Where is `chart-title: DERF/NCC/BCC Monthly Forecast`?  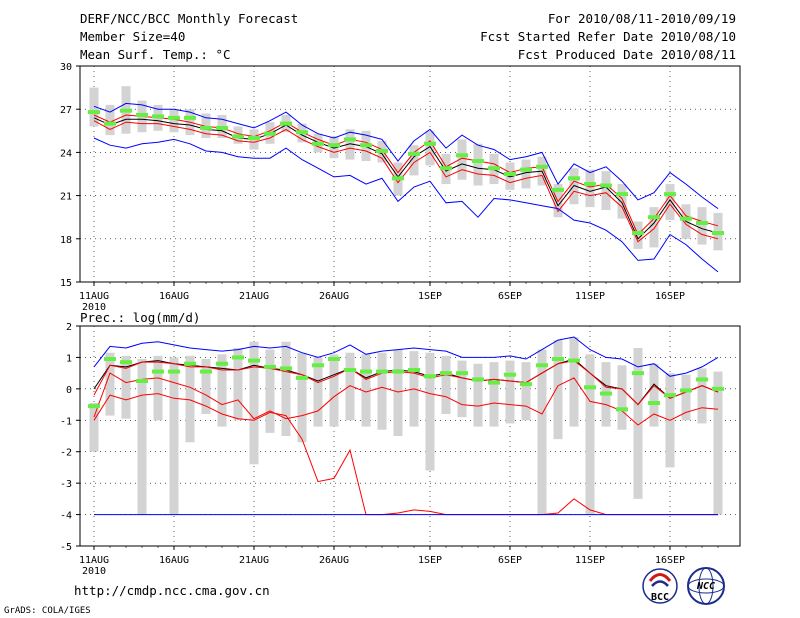 chart-title: DERF/NCC/BCC Monthly Forecast is located at coordinates (189, 18).